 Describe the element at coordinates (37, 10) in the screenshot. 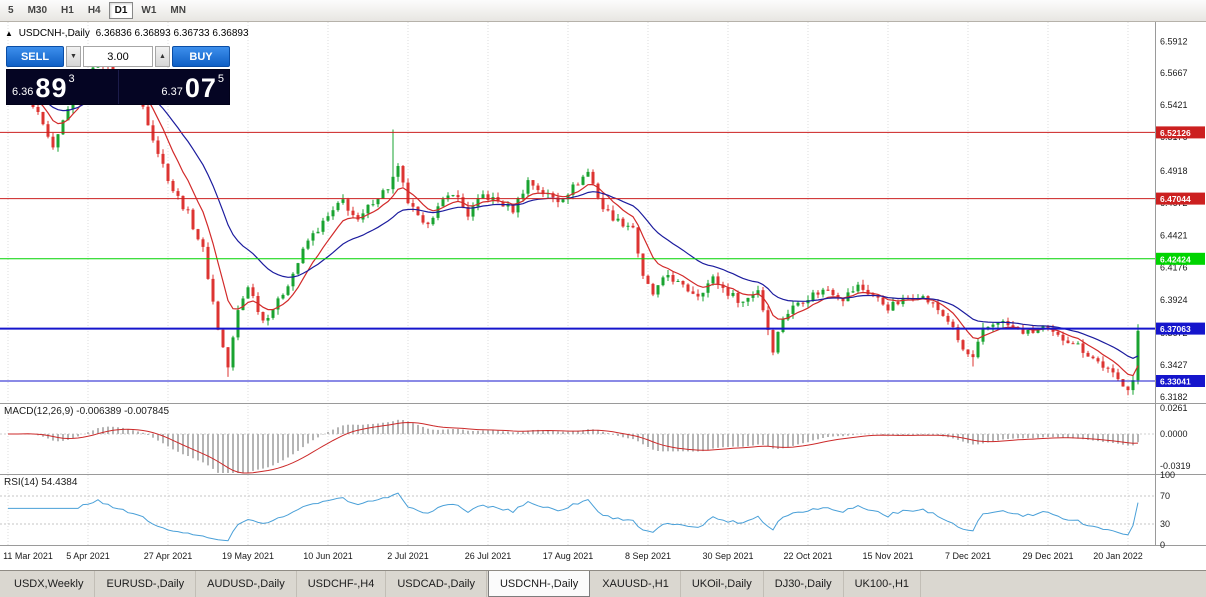

I see `timeframe-button-m30: M30` at that location.